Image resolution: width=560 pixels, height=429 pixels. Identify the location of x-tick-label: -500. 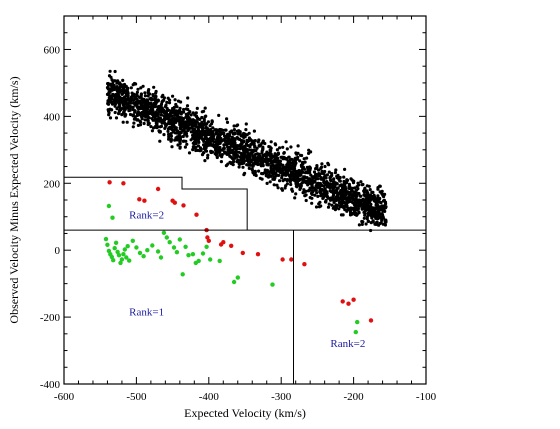
(136, 397).